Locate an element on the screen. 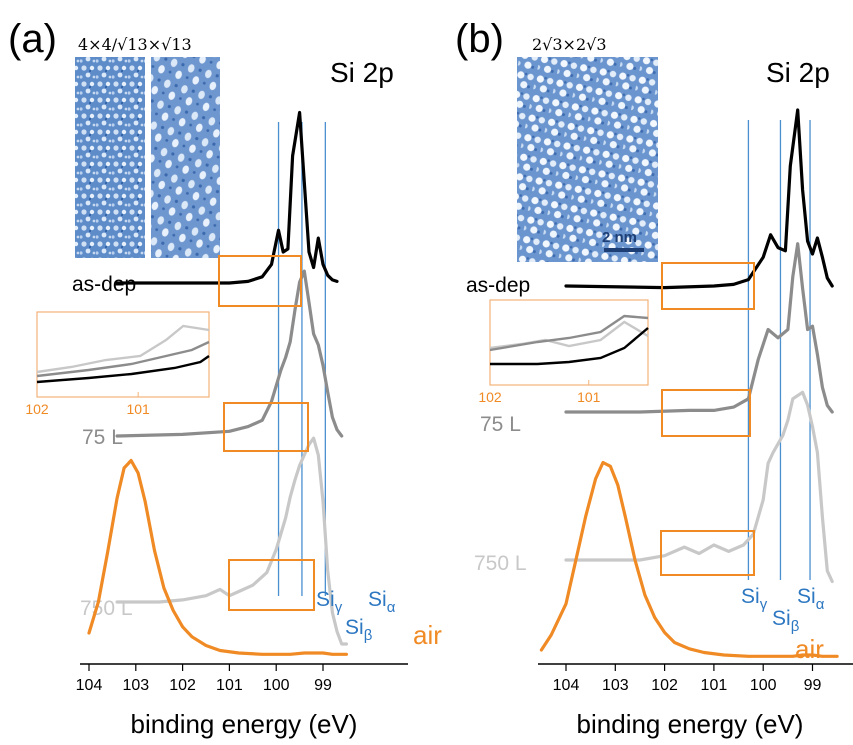  panel-label: (a) is located at coordinates (32, 39).